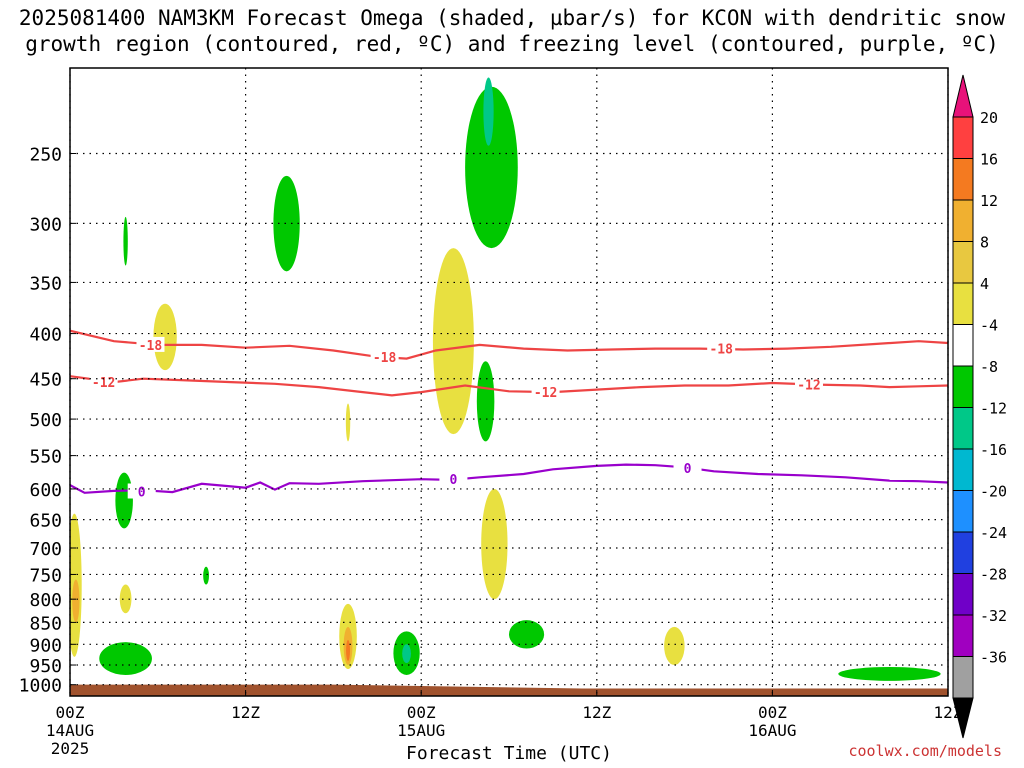 The width and height of the screenshot is (1024, 768). What do you see at coordinates (721, 350) in the screenshot?
I see `contour-label-0-2: -18` at bounding box center [721, 350].